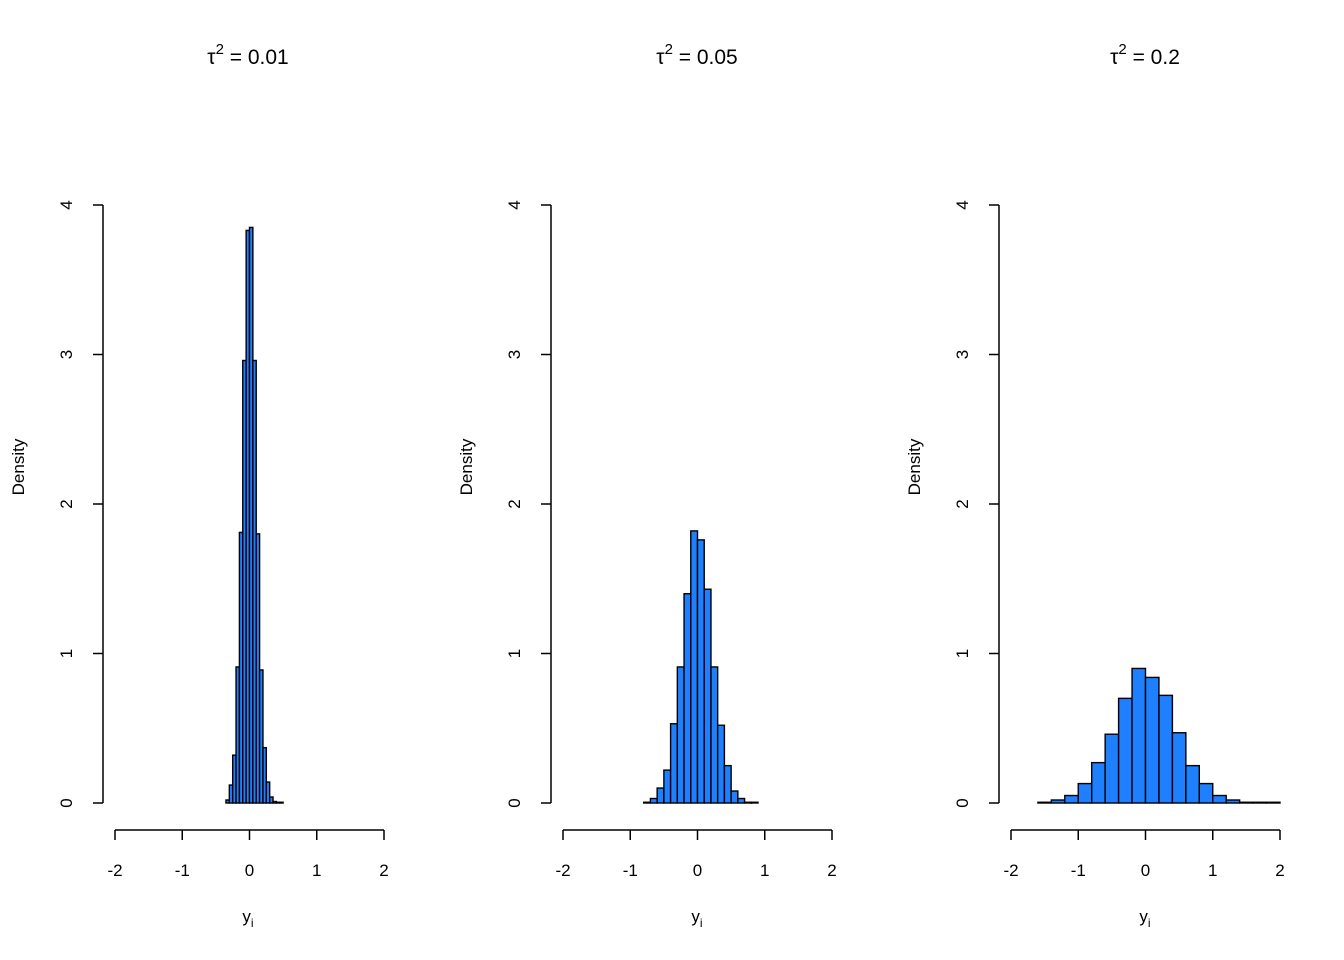 Image resolution: width=1344 pixels, height=960 pixels. What do you see at coordinates (1145, 55) in the screenshot?
I see `panel-title: τ2 = 0.2` at bounding box center [1145, 55].